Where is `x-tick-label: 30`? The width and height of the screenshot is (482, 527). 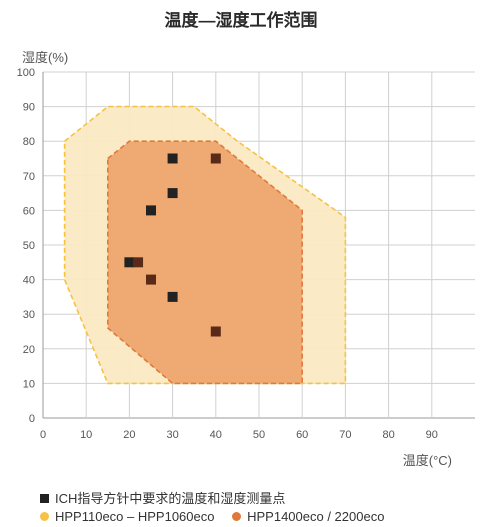 x-tick-label: 30 is located at coordinates (172, 435).